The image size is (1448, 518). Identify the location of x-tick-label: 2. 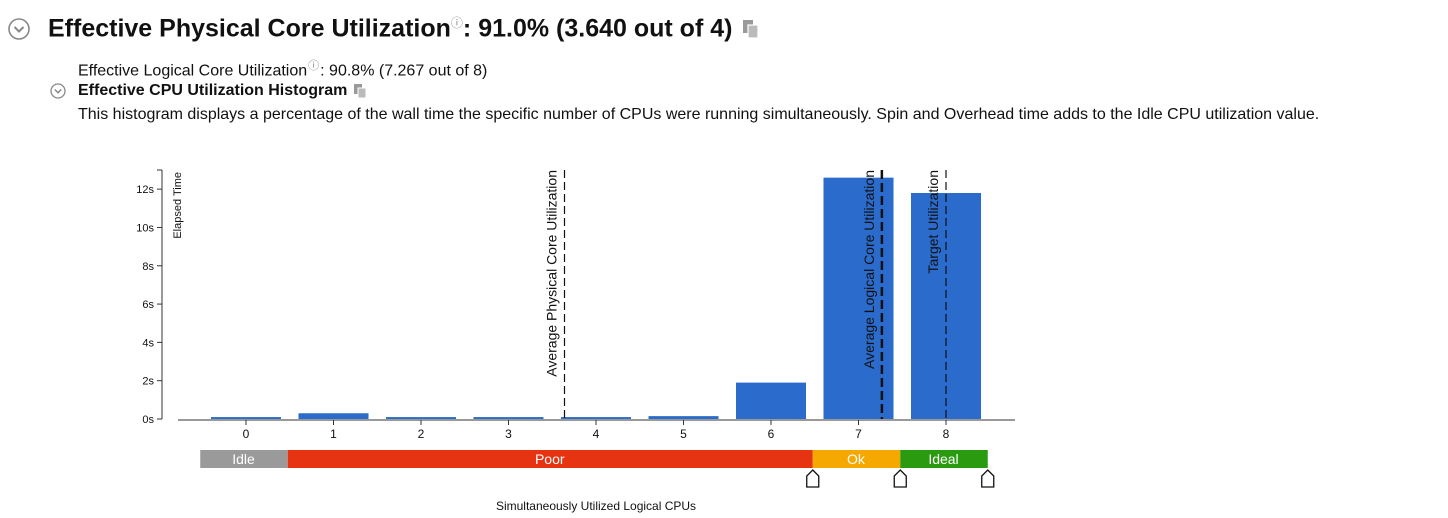
(421, 434).